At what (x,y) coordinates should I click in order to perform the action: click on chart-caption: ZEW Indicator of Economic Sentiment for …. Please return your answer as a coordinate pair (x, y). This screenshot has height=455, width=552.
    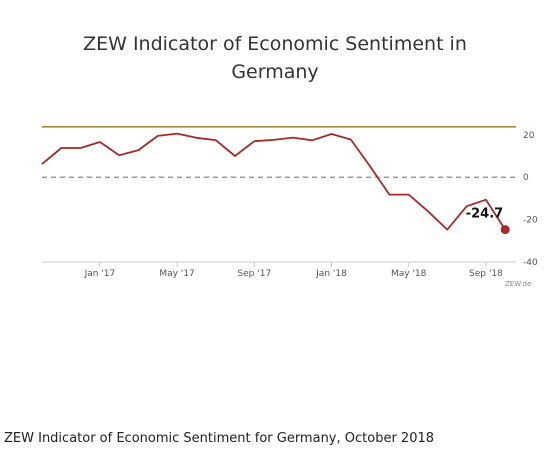
    Looking at the image, I should click on (219, 438).